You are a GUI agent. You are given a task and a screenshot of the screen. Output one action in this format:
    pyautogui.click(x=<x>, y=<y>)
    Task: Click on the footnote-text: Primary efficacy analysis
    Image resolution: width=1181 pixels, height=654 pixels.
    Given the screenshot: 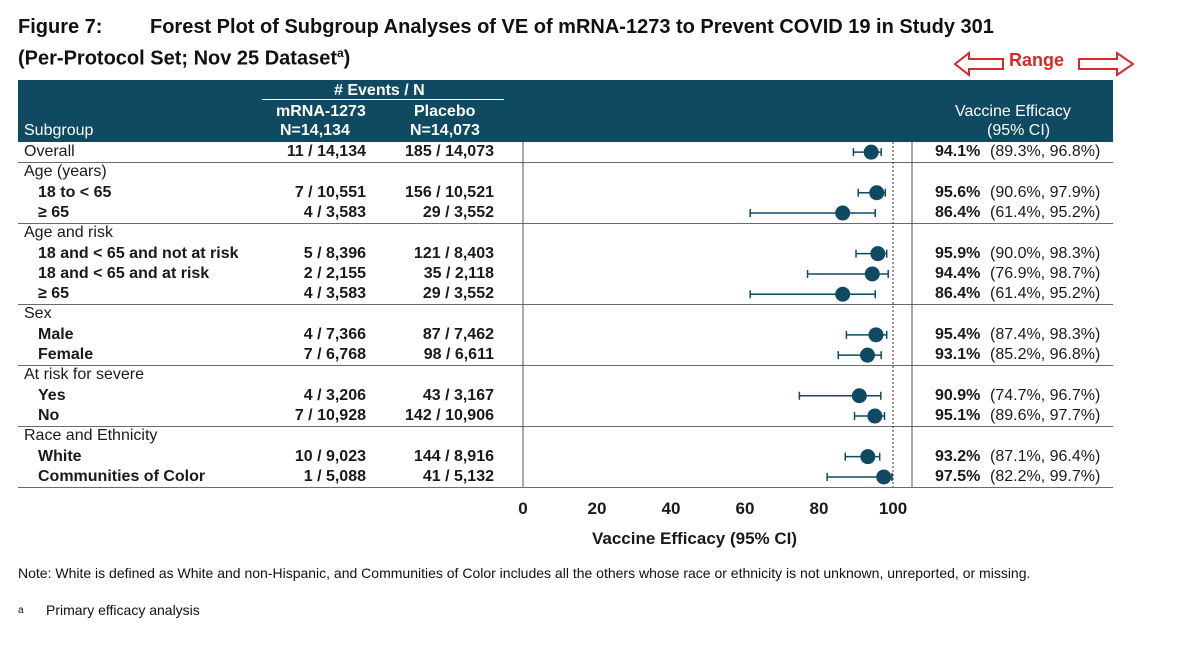 What is the action you would take?
    pyautogui.click(x=123, y=610)
    